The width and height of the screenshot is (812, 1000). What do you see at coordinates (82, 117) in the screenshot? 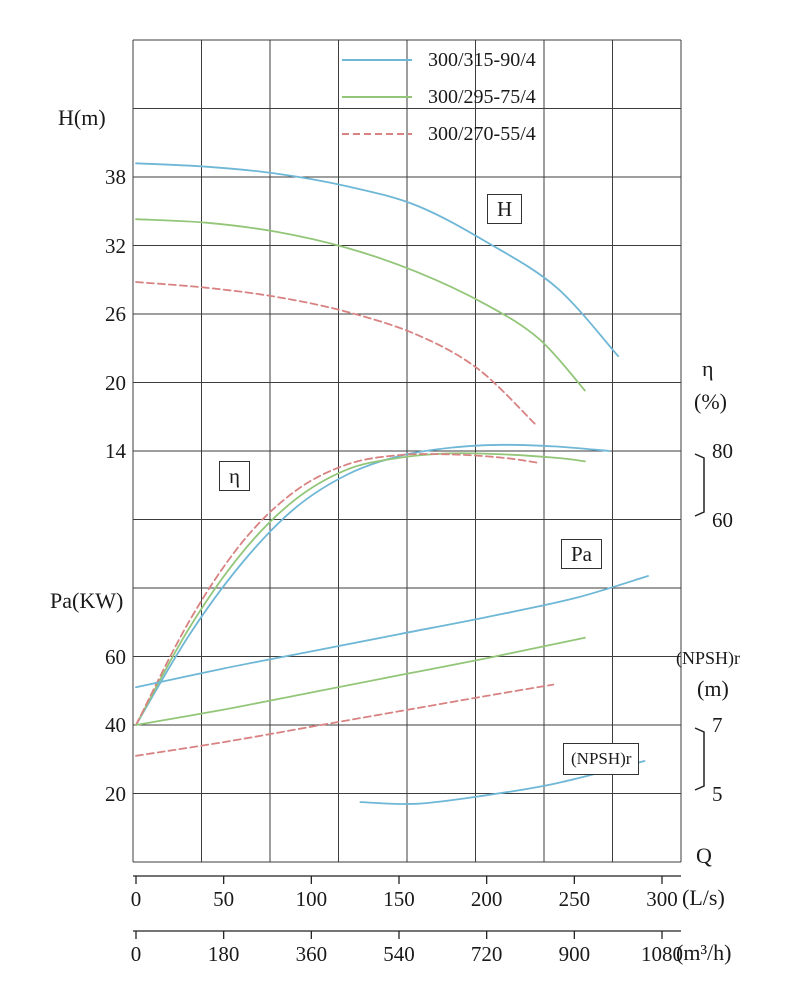
I see `h-axis-title: H(m)` at bounding box center [82, 117].